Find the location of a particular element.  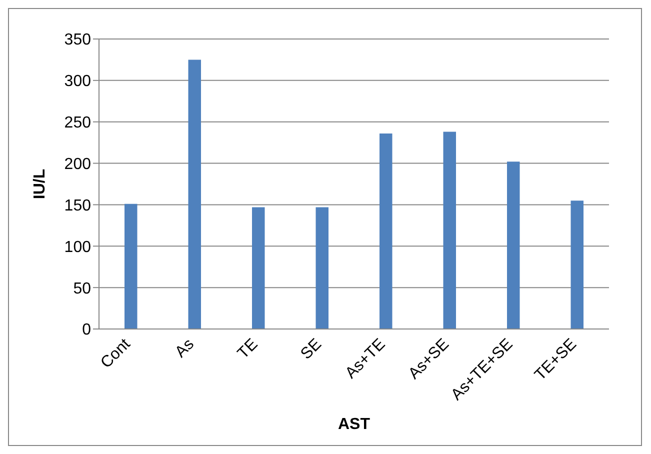

y-tick-label: 200 is located at coordinates (78, 164).